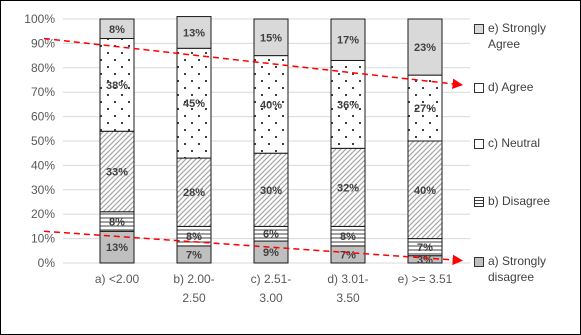  I want to click on data-label: 17%, so click(348, 41).